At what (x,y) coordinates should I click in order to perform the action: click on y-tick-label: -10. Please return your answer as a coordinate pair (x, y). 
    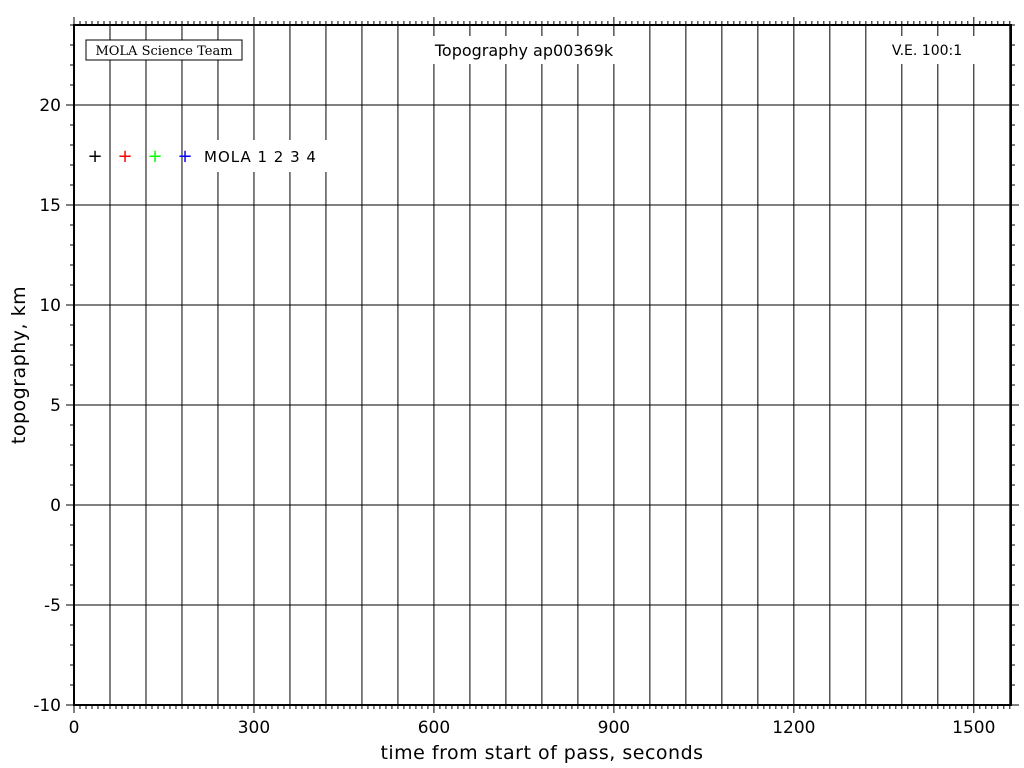
    Looking at the image, I should click on (47, 706).